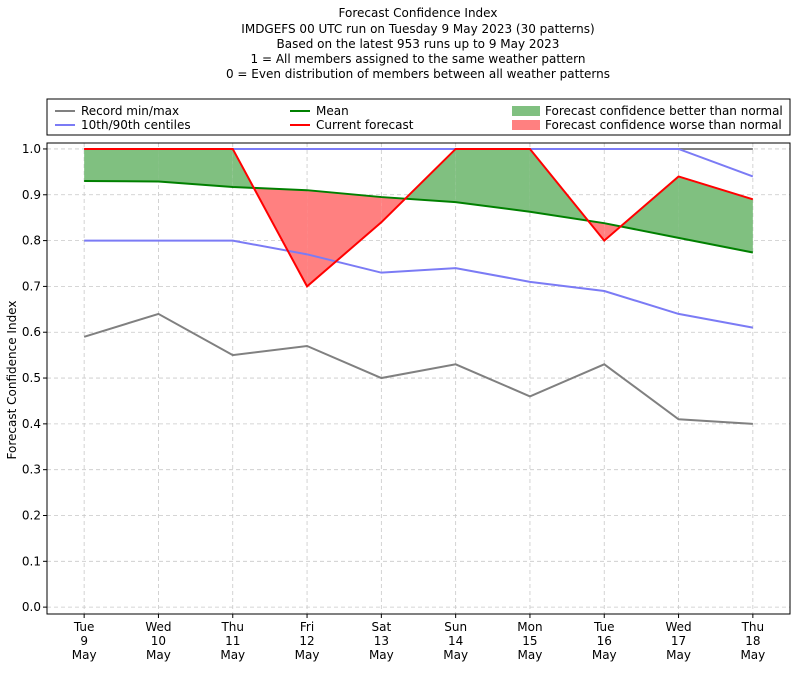  I want to click on y-tick-label: 0.7, so click(31, 286).